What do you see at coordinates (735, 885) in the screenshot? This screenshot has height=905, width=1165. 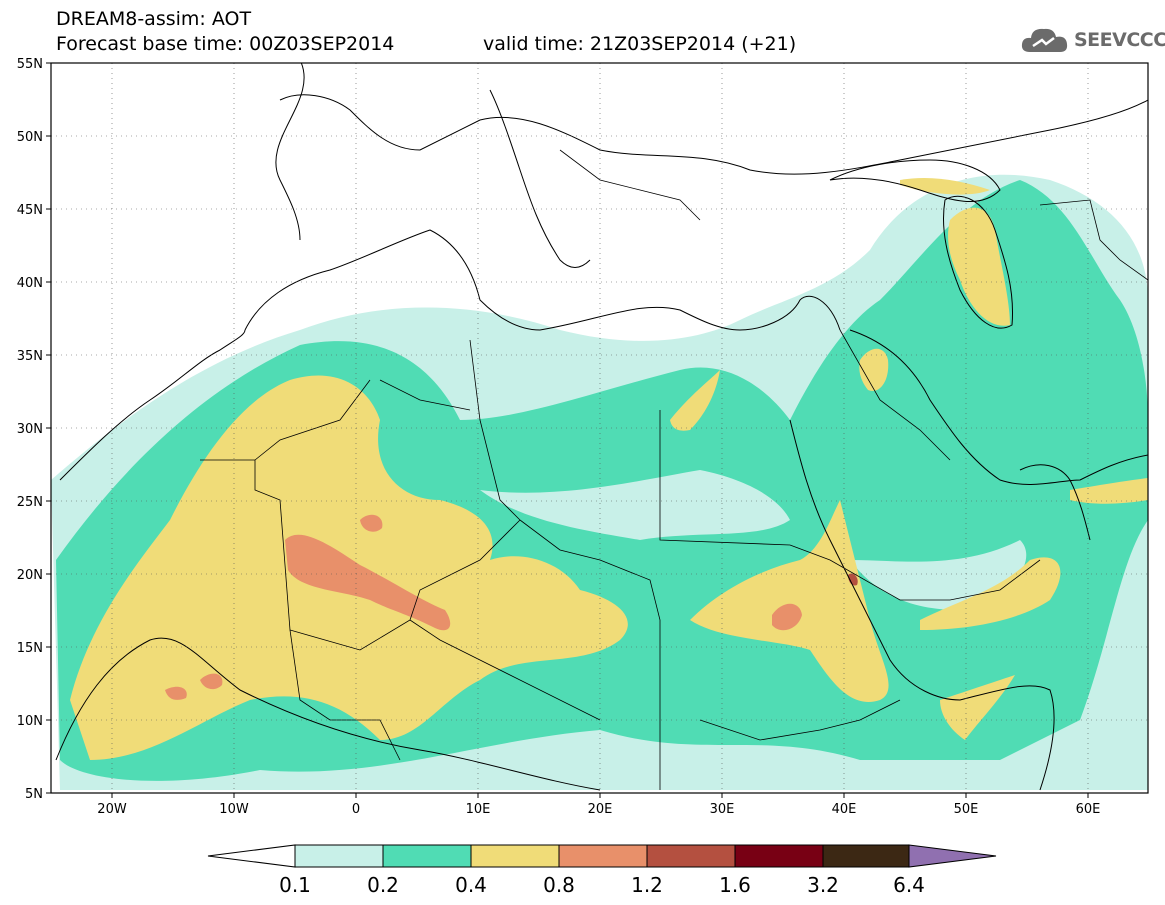 I see `colorbar-label: 1.6` at bounding box center [735, 885].